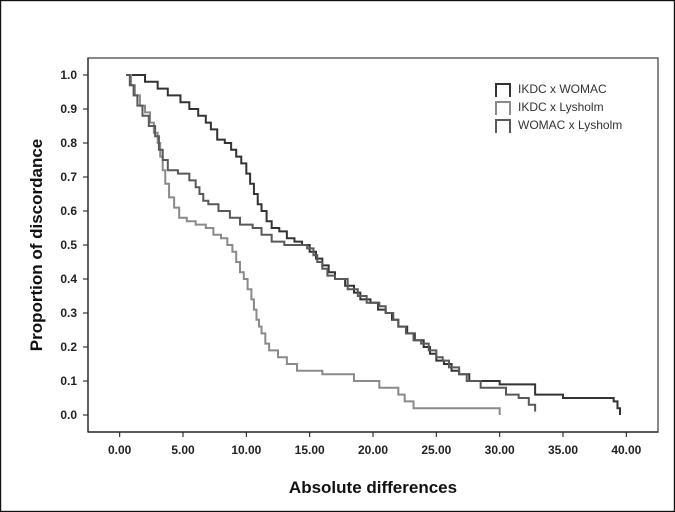  I want to click on y-tick-label: 0.2, so click(68, 347).